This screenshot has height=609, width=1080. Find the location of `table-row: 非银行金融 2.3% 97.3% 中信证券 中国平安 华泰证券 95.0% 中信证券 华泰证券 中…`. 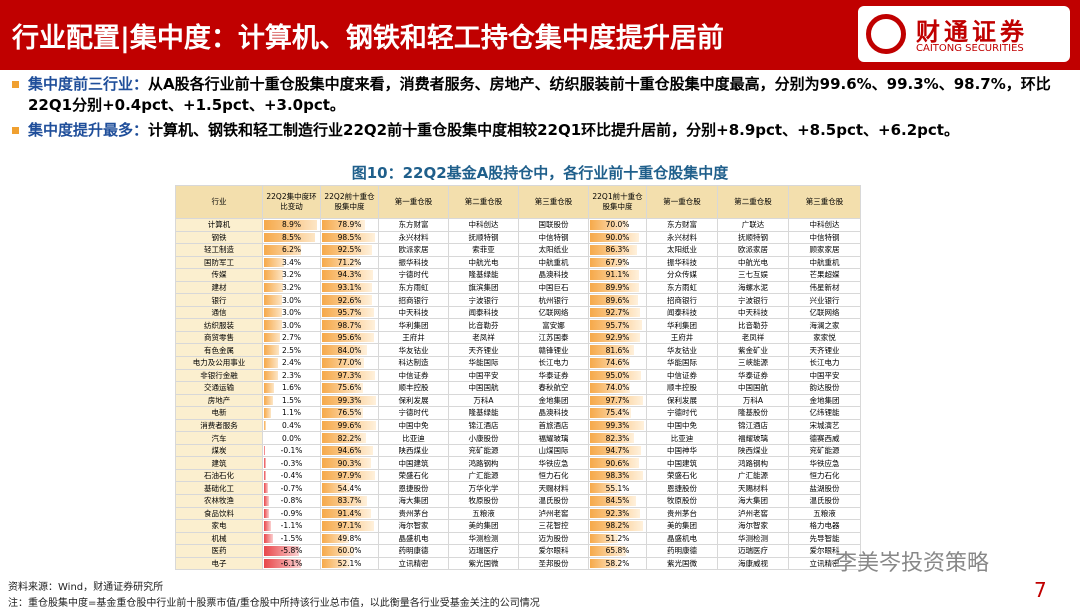

table-row: 非银行金融 2.3% 97.3% 中信证券 中国平安 华泰证券 95.0% 中信证券 华泰证券 中… is located at coordinates (518, 375).